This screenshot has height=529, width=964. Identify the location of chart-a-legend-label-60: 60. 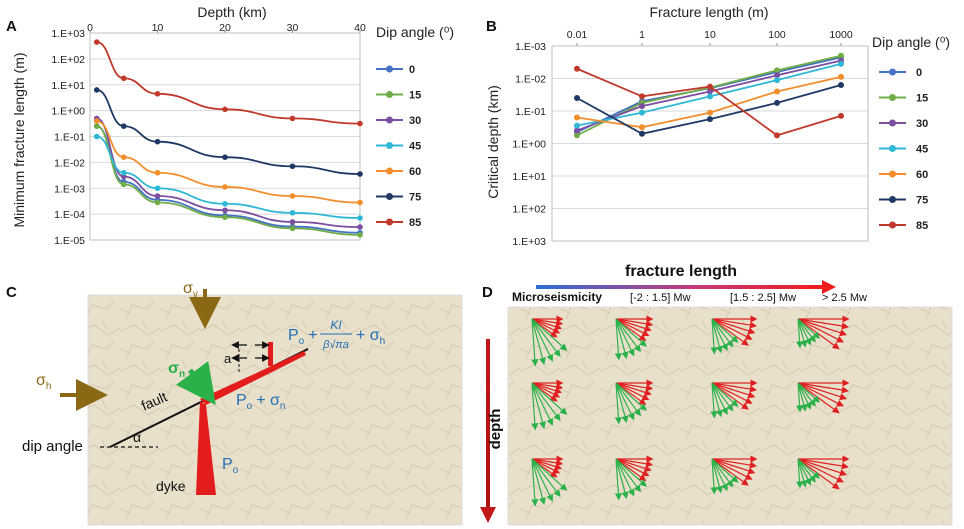
(415, 172).